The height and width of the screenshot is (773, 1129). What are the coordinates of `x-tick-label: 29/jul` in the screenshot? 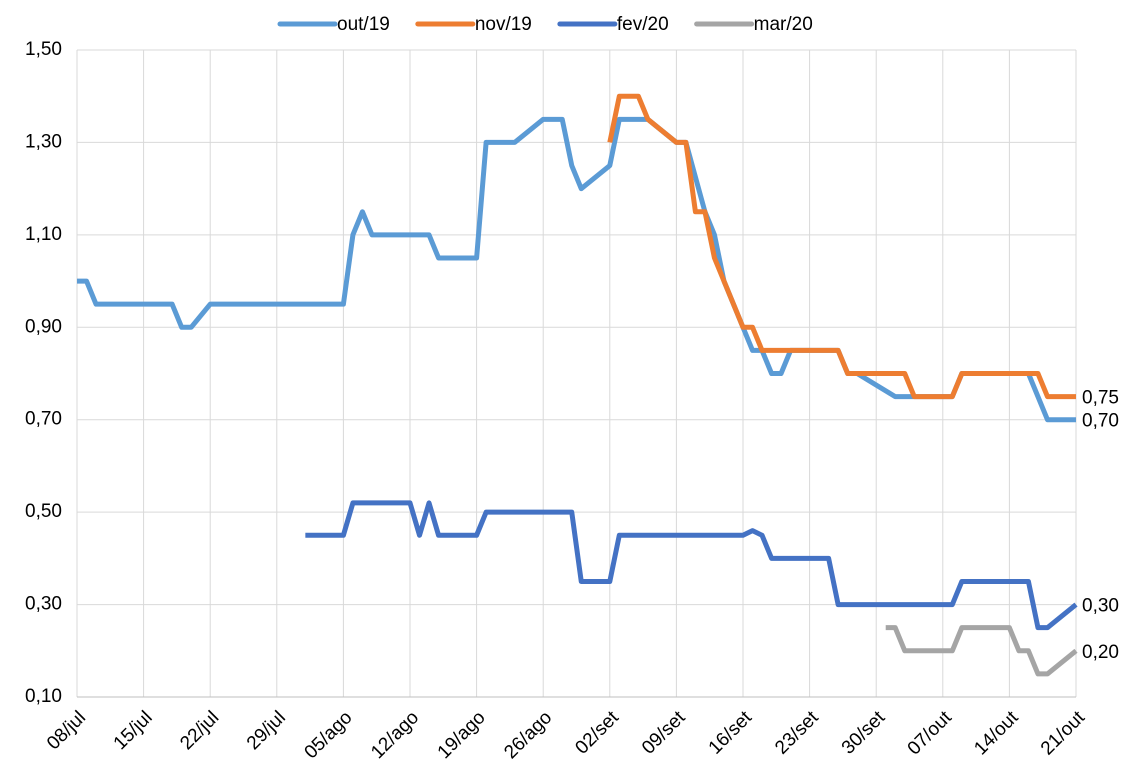 It's located at (266, 730).